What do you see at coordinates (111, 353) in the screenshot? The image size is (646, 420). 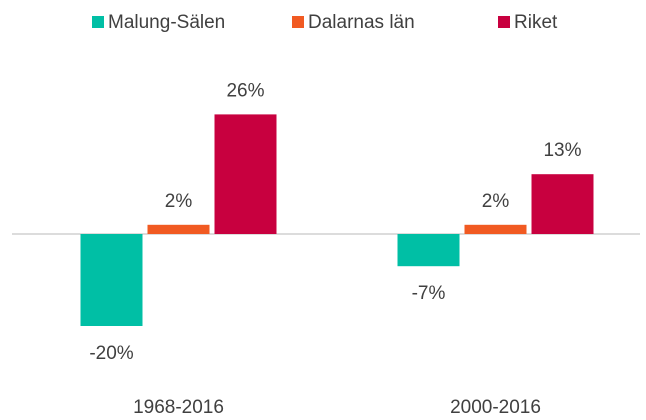 I see `data-label: -20%` at bounding box center [111, 353].